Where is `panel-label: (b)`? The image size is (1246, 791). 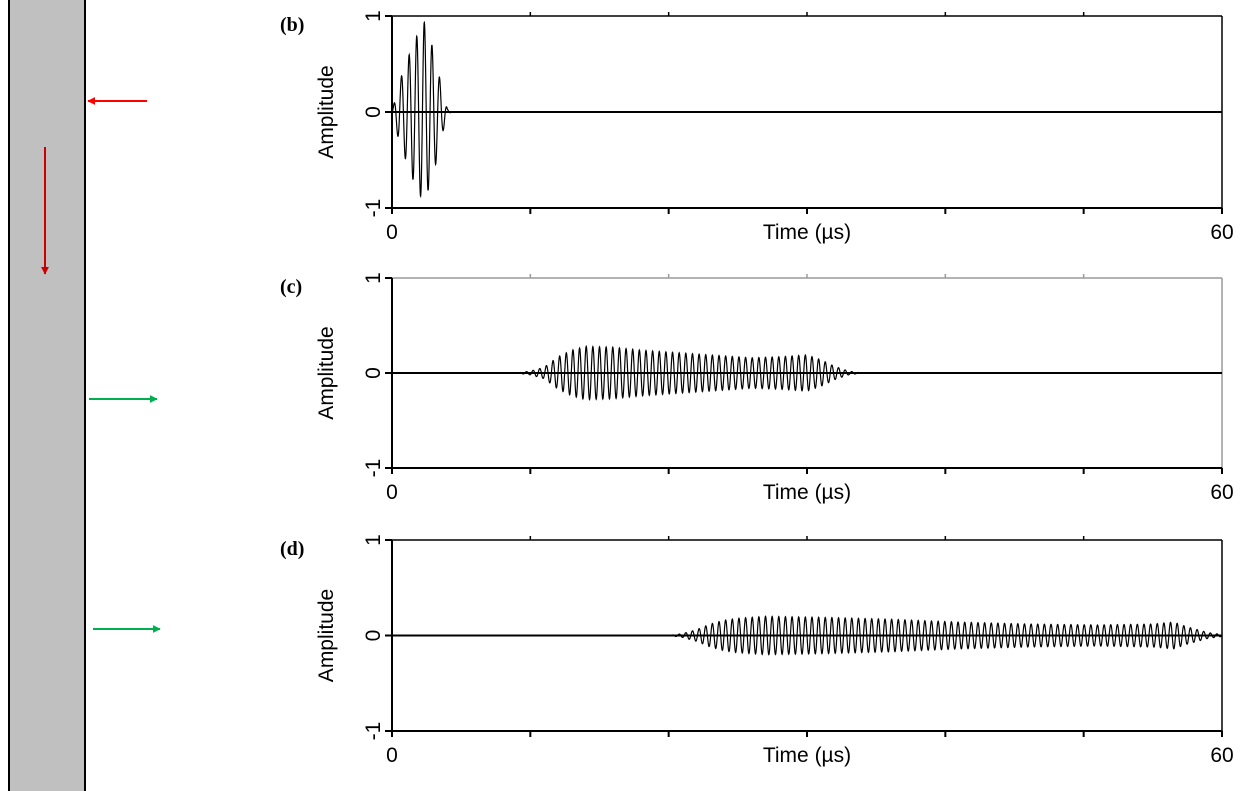 panel-label: (b) is located at coordinates (292, 25).